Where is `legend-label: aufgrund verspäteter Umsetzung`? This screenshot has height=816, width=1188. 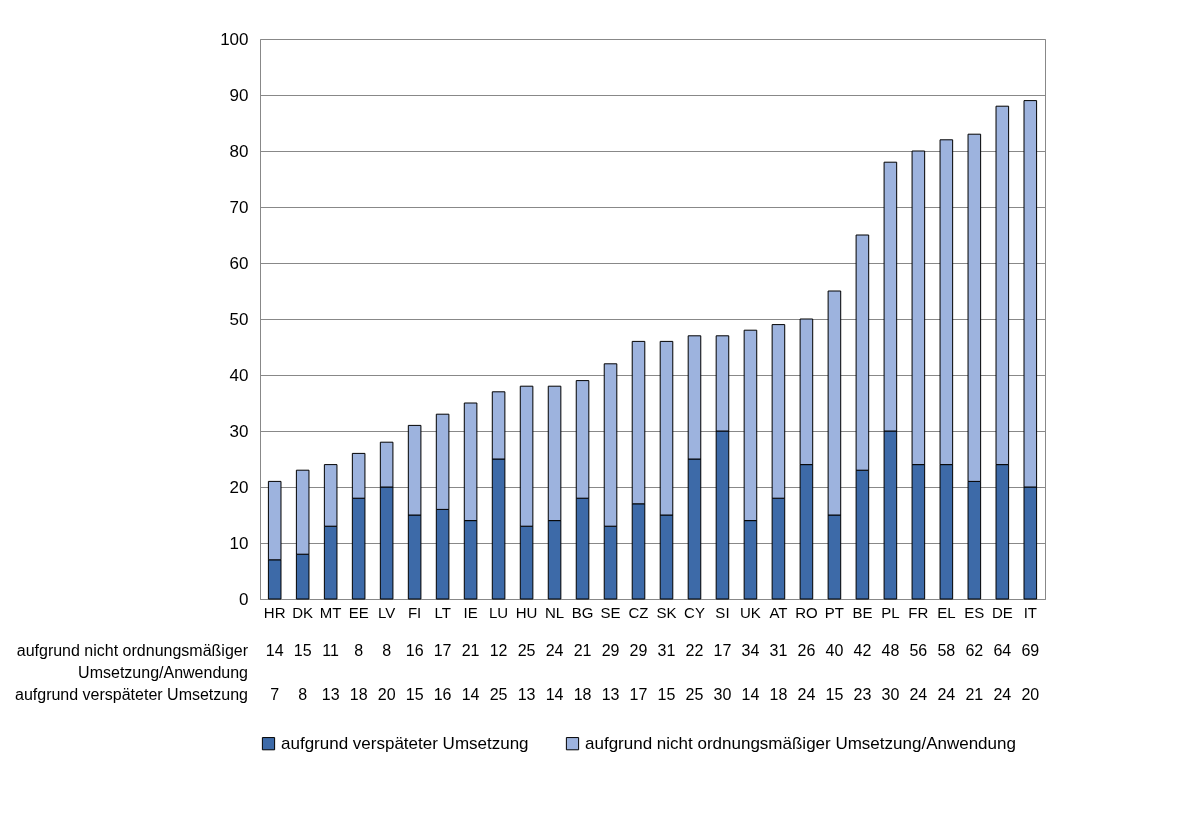
legend-label: aufgrund verspäteter Umsetzung is located at coordinates (405, 743).